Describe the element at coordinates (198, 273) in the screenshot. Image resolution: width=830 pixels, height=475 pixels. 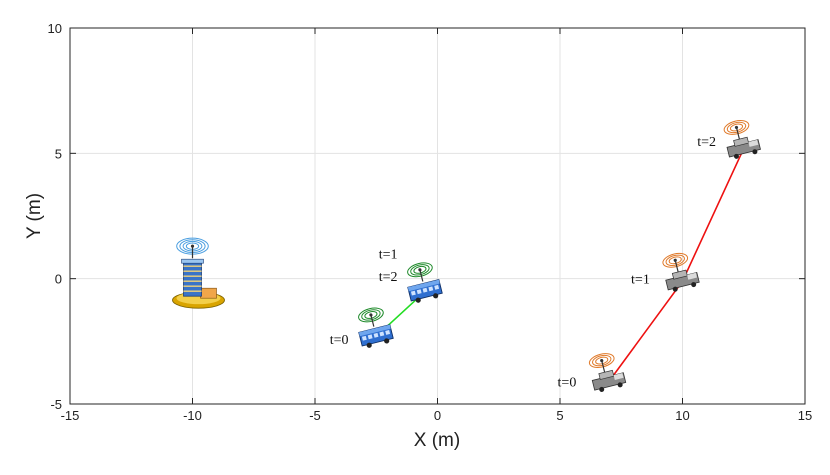
I see `building-antenna-icon` at that location.